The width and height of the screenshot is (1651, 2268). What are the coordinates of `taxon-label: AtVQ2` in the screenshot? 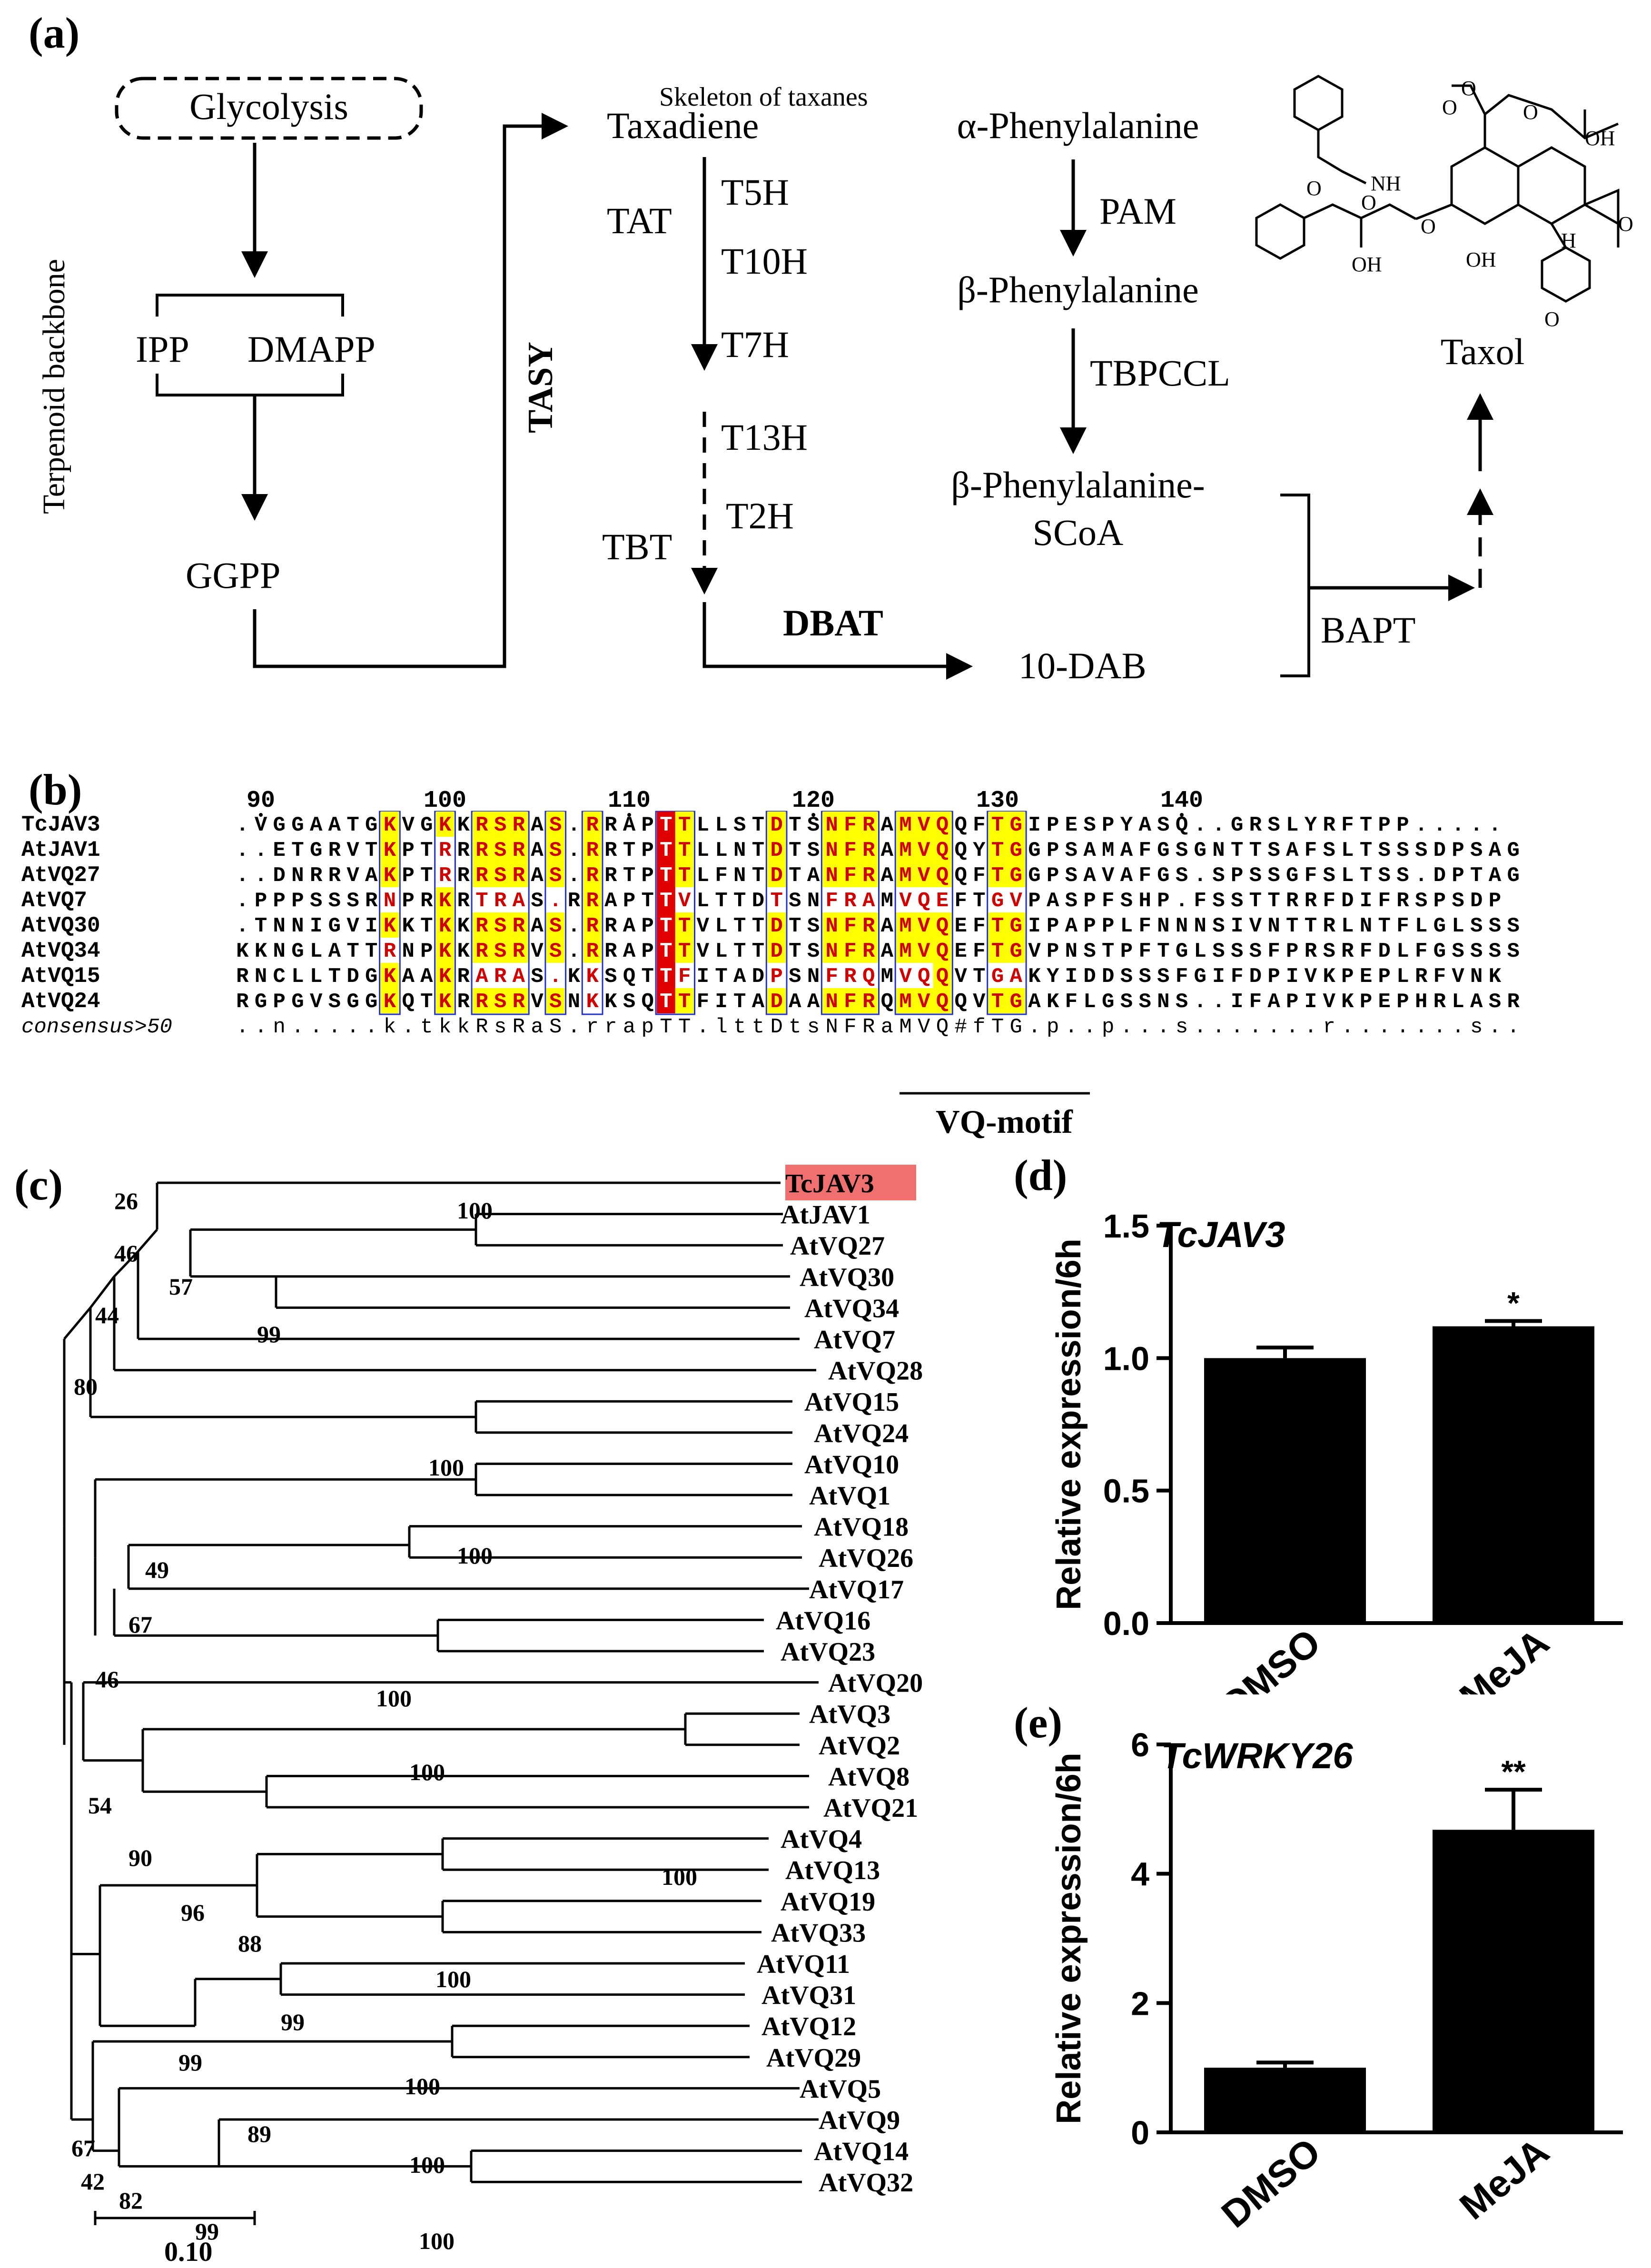 It's located at (859, 1746).